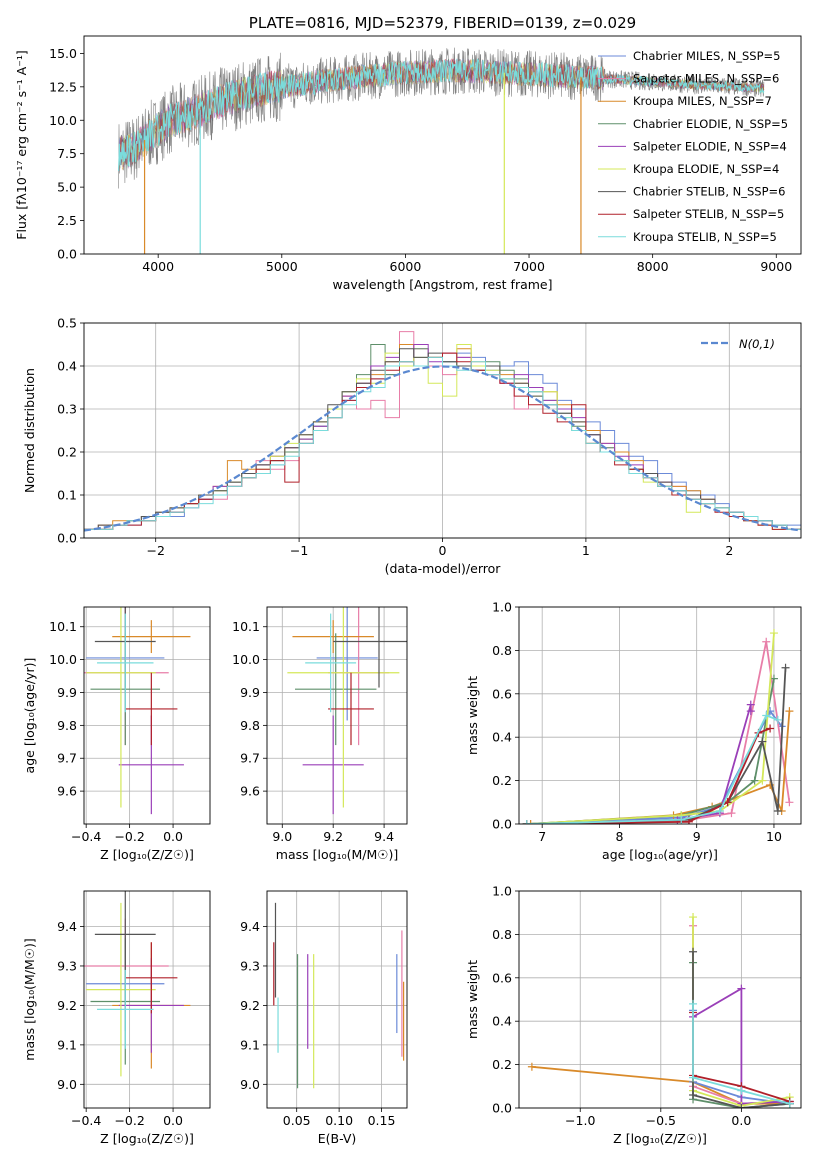 This screenshot has width=819, height=1170. I want to click on x-axis-label: age [log₁₀(age/yr)], so click(660, 854).